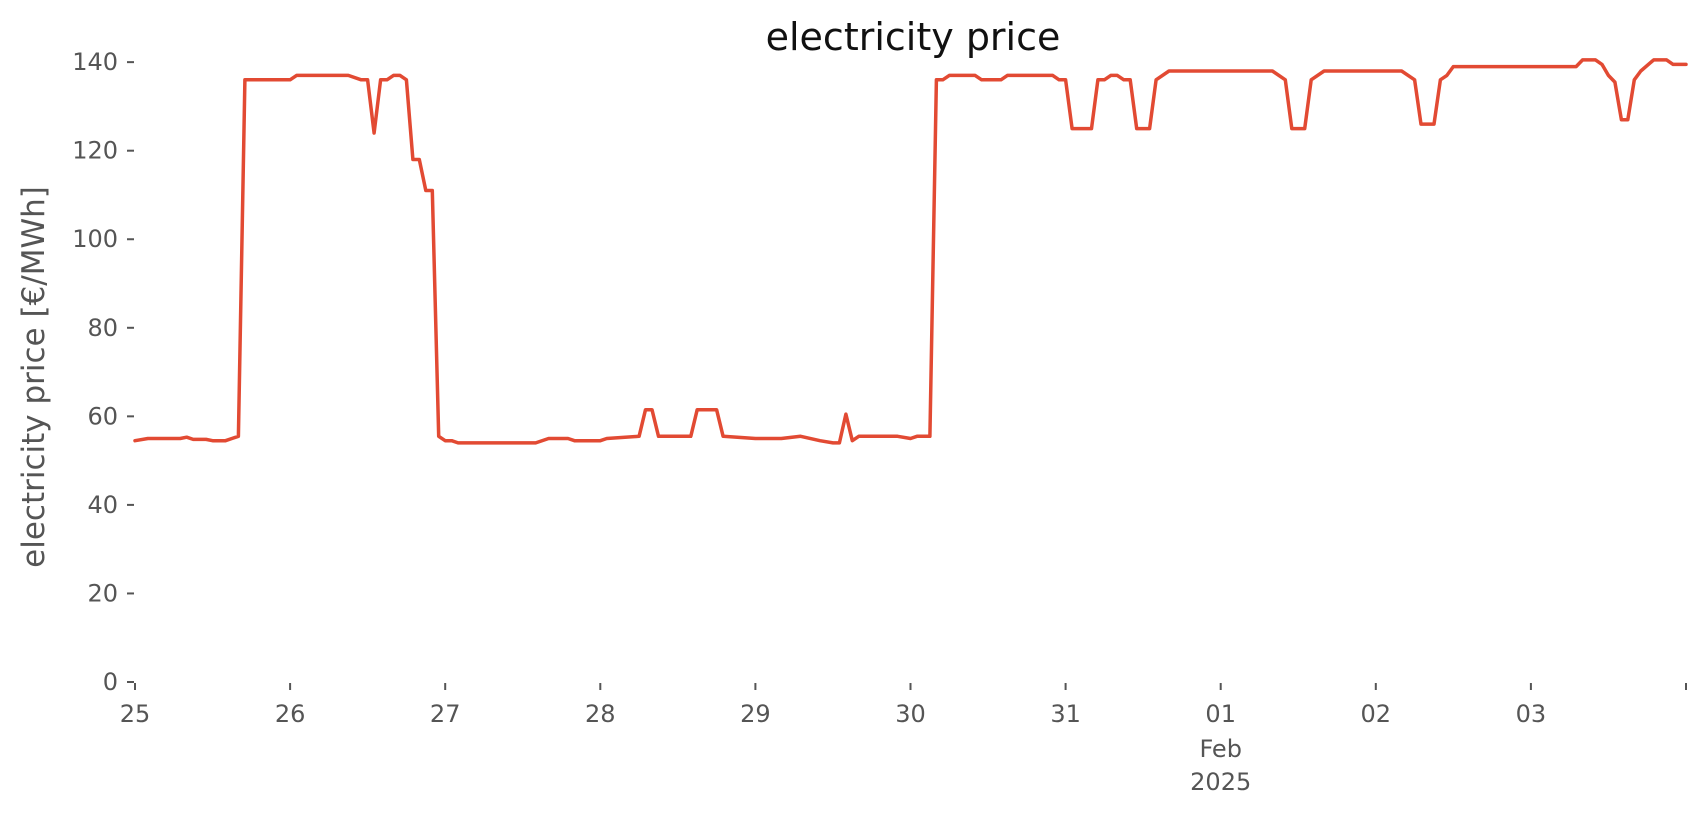 The width and height of the screenshot is (1706, 815). Describe the element at coordinates (34, 377) in the screenshot. I see `y-axis-label: electricity price [€/MWh]` at that location.